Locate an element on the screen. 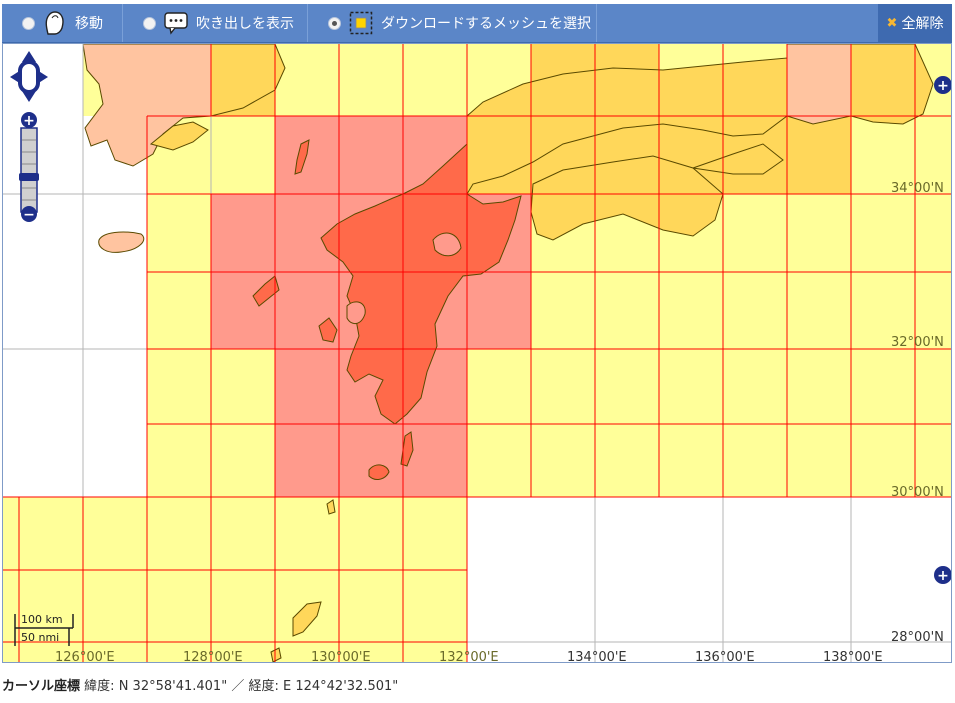 Image resolution: width=955 pixels, height=703 pixels. lat-label: 28°00'N is located at coordinates (917, 637).